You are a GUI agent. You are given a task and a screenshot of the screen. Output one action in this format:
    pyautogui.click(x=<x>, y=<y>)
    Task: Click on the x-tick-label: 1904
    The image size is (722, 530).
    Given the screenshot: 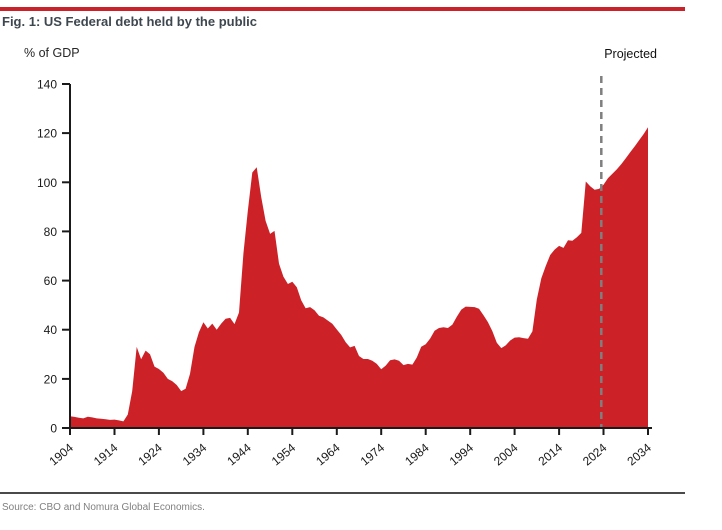 What is the action you would take?
    pyautogui.click(x=61, y=454)
    